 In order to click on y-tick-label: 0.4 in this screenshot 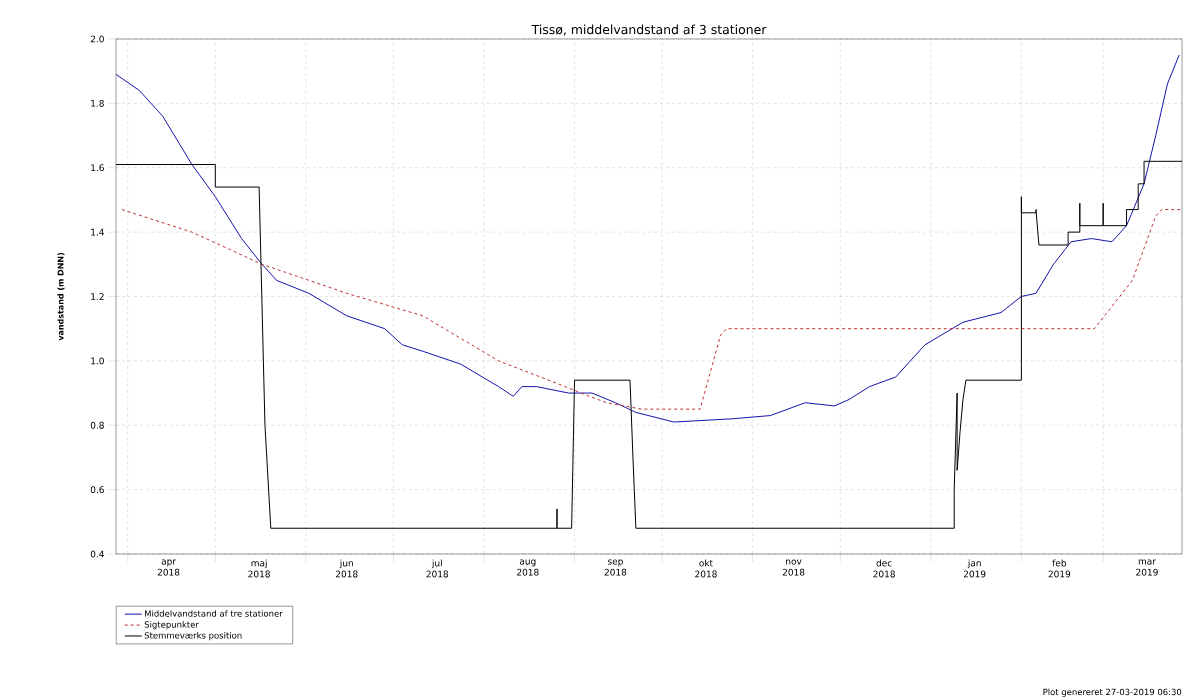, I will do `click(97, 554)`.